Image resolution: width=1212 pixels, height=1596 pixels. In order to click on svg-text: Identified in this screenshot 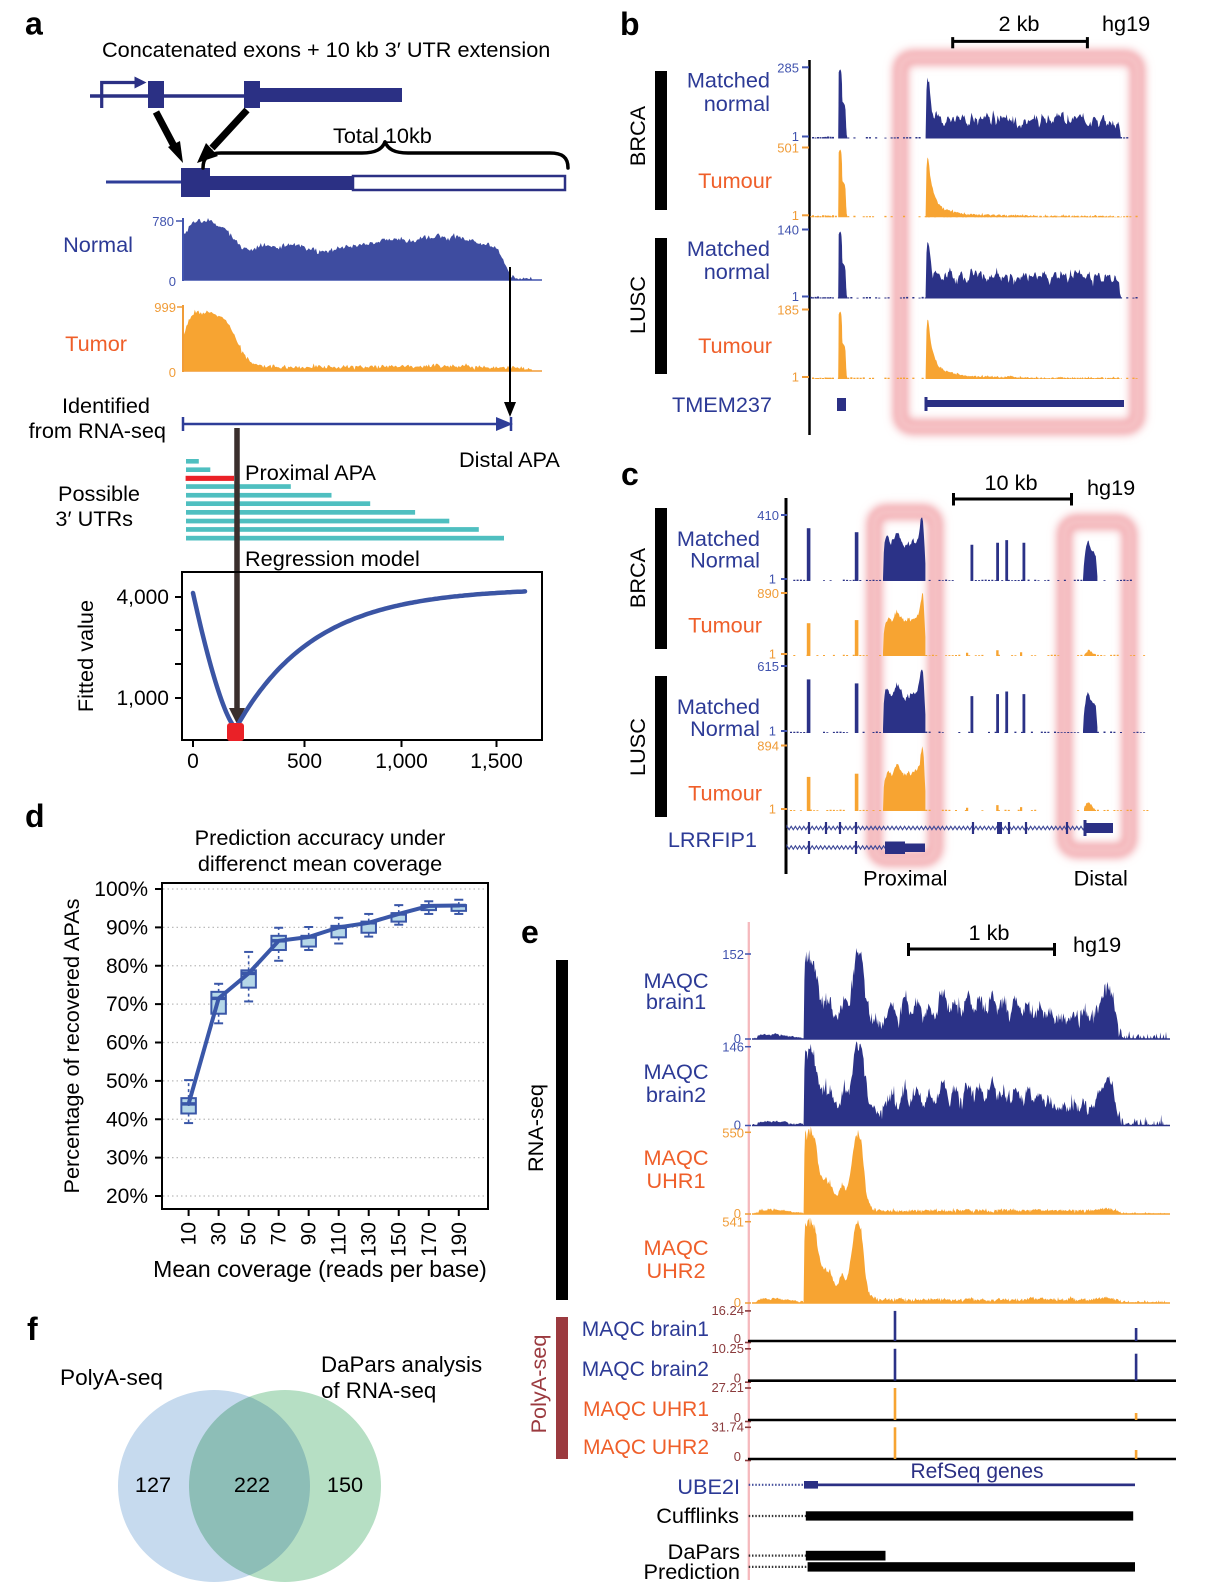, I will do `click(106, 405)`.